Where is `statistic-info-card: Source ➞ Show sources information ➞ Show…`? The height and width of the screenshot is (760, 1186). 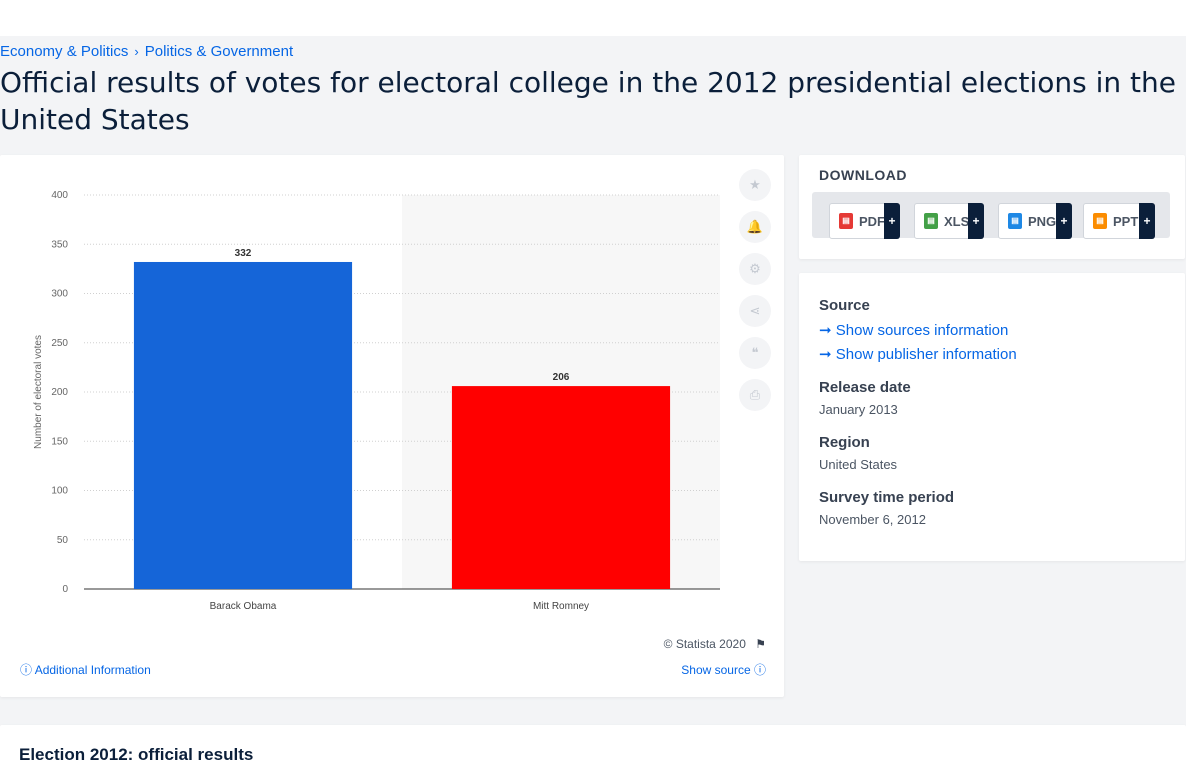 statistic-info-card: Source ➞ Show sources information ➞ Show… is located at coordinates (992, 417).